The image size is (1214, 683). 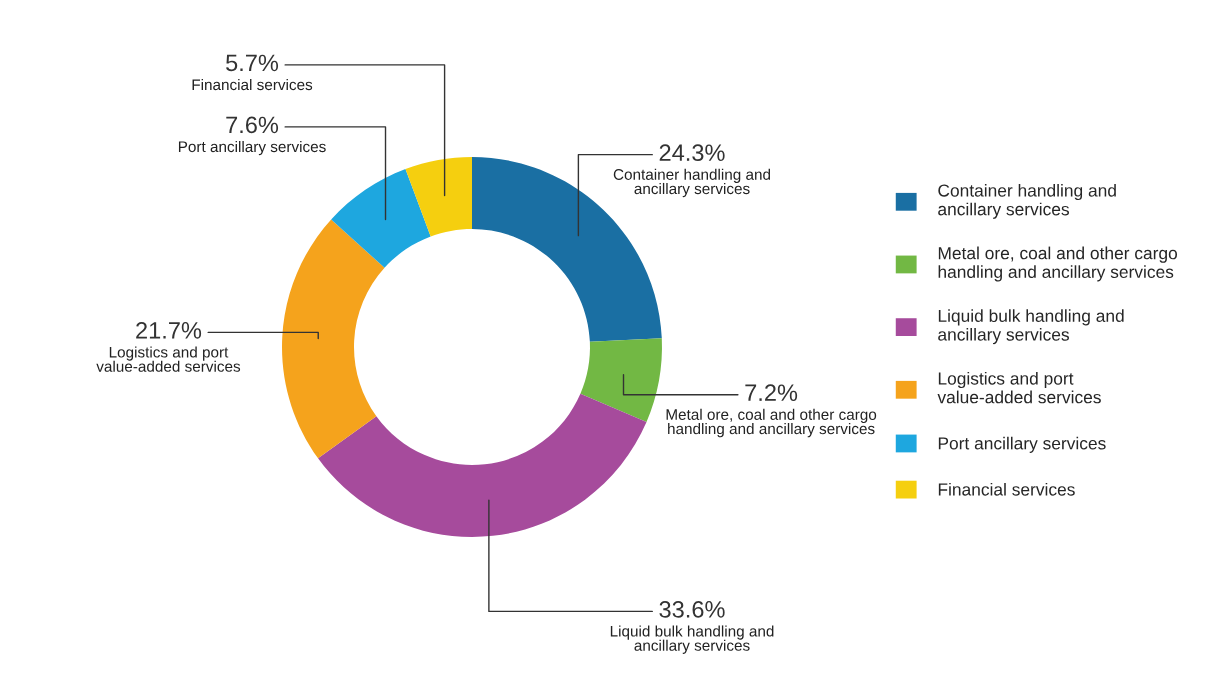 I want to click on legend-label: Liquid bulk handling and ancillary services, so click(x=1031, y=327).